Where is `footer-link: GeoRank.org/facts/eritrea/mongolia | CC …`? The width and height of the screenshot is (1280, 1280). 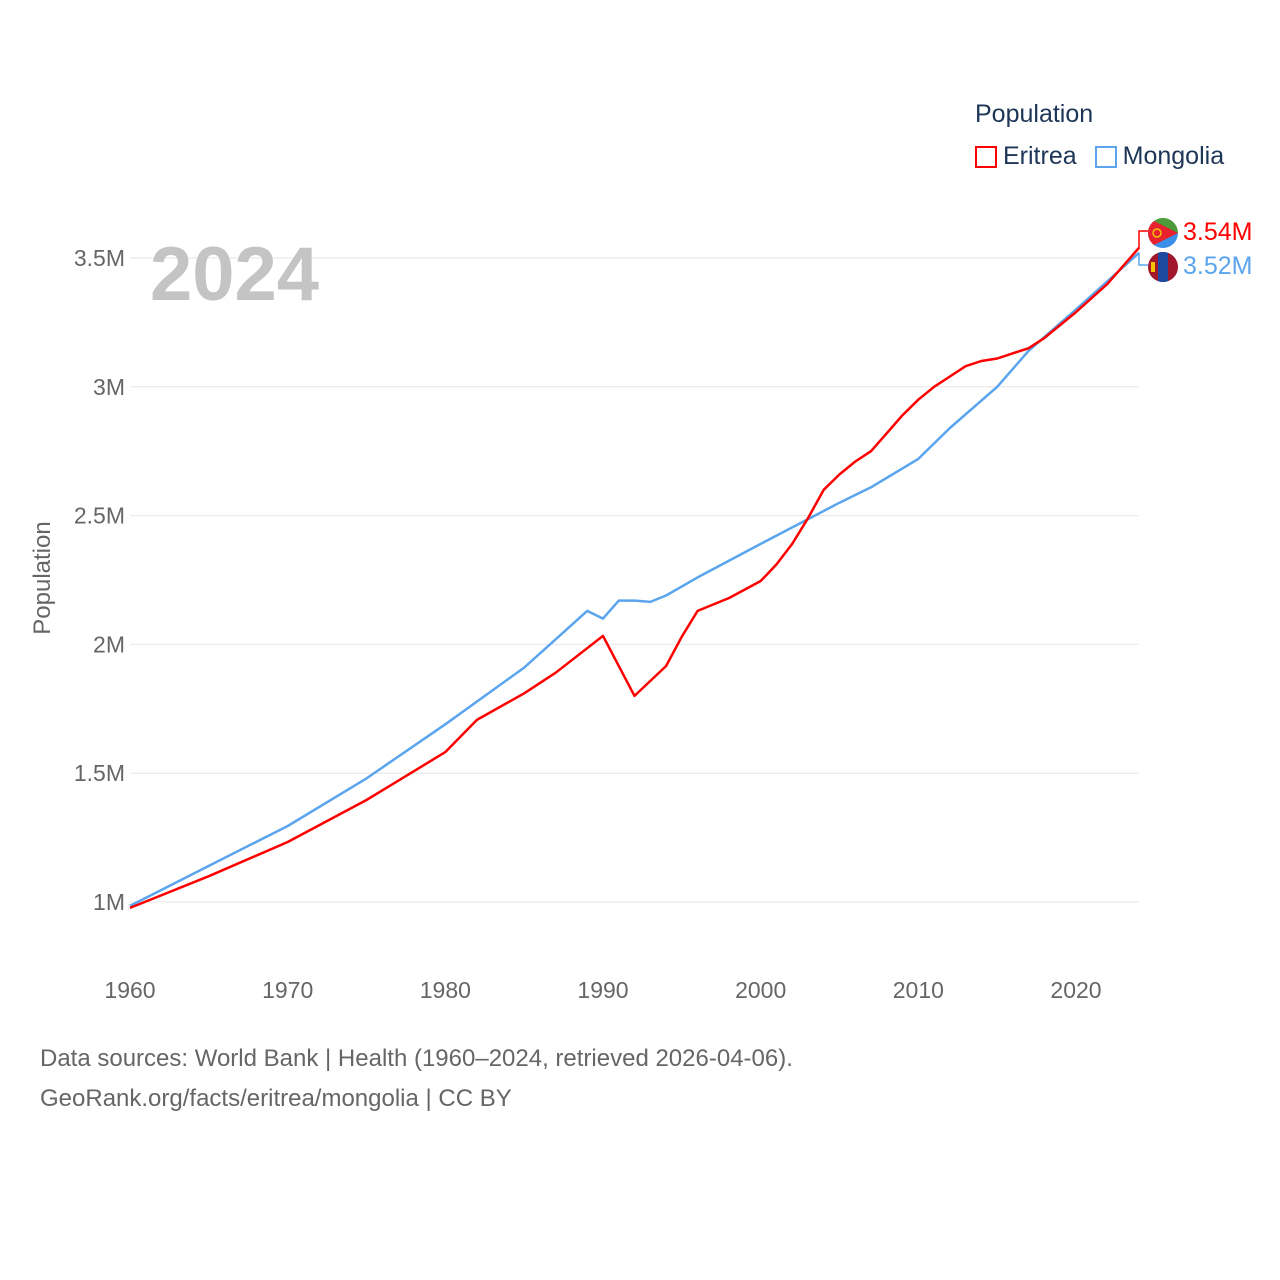 footer-link: GeoRank.org/facts/eritrea/mongolia | CC … is located at coordinates (276, 1098).